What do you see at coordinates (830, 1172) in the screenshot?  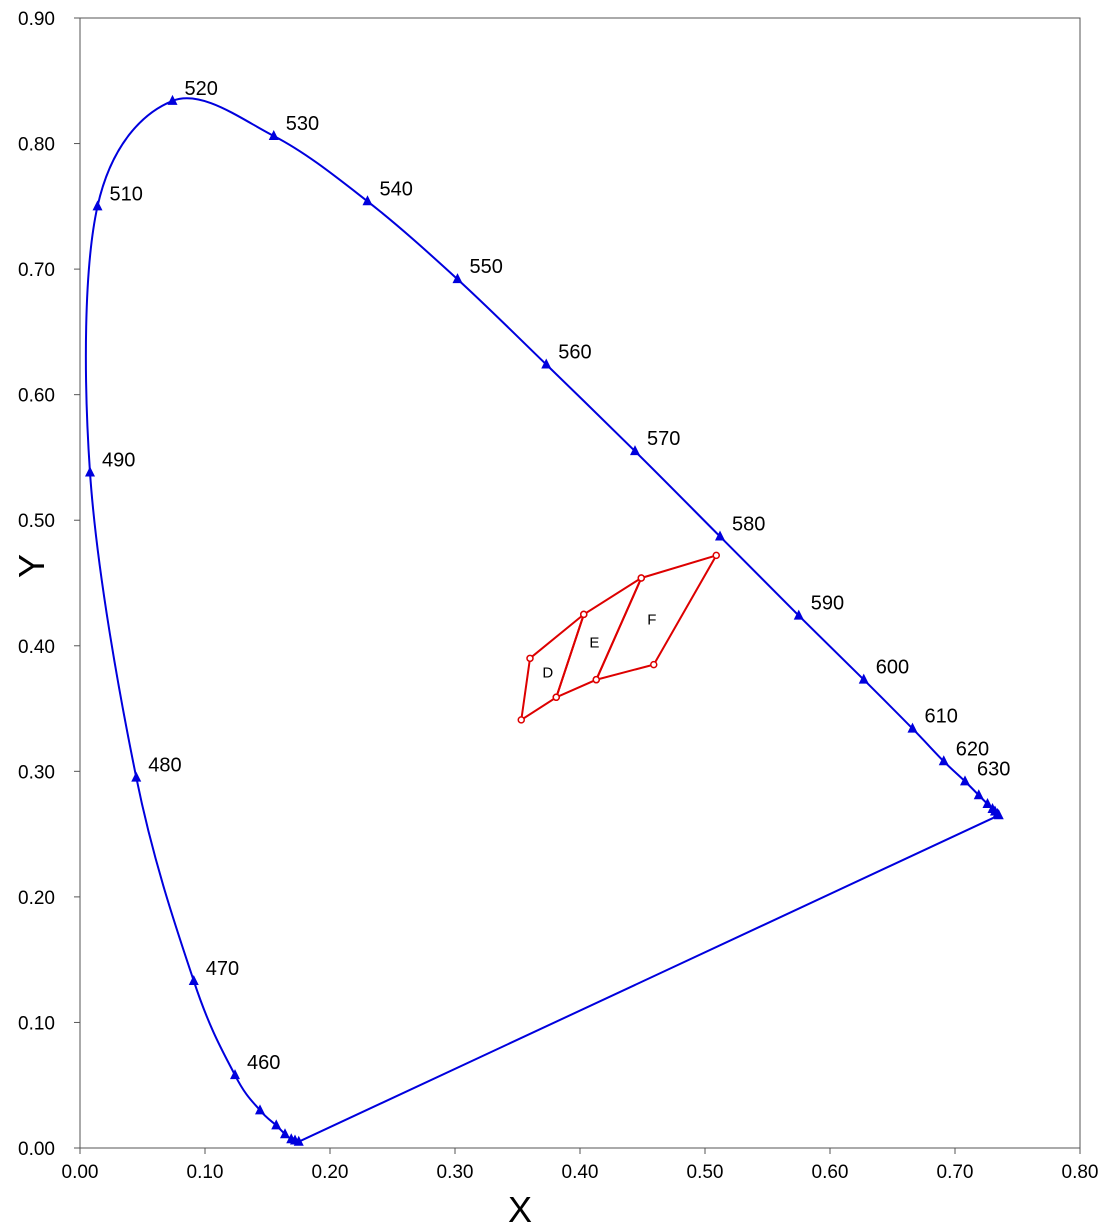 I see `x-tick-label: 0.60` at bounding box center [830, 1172].